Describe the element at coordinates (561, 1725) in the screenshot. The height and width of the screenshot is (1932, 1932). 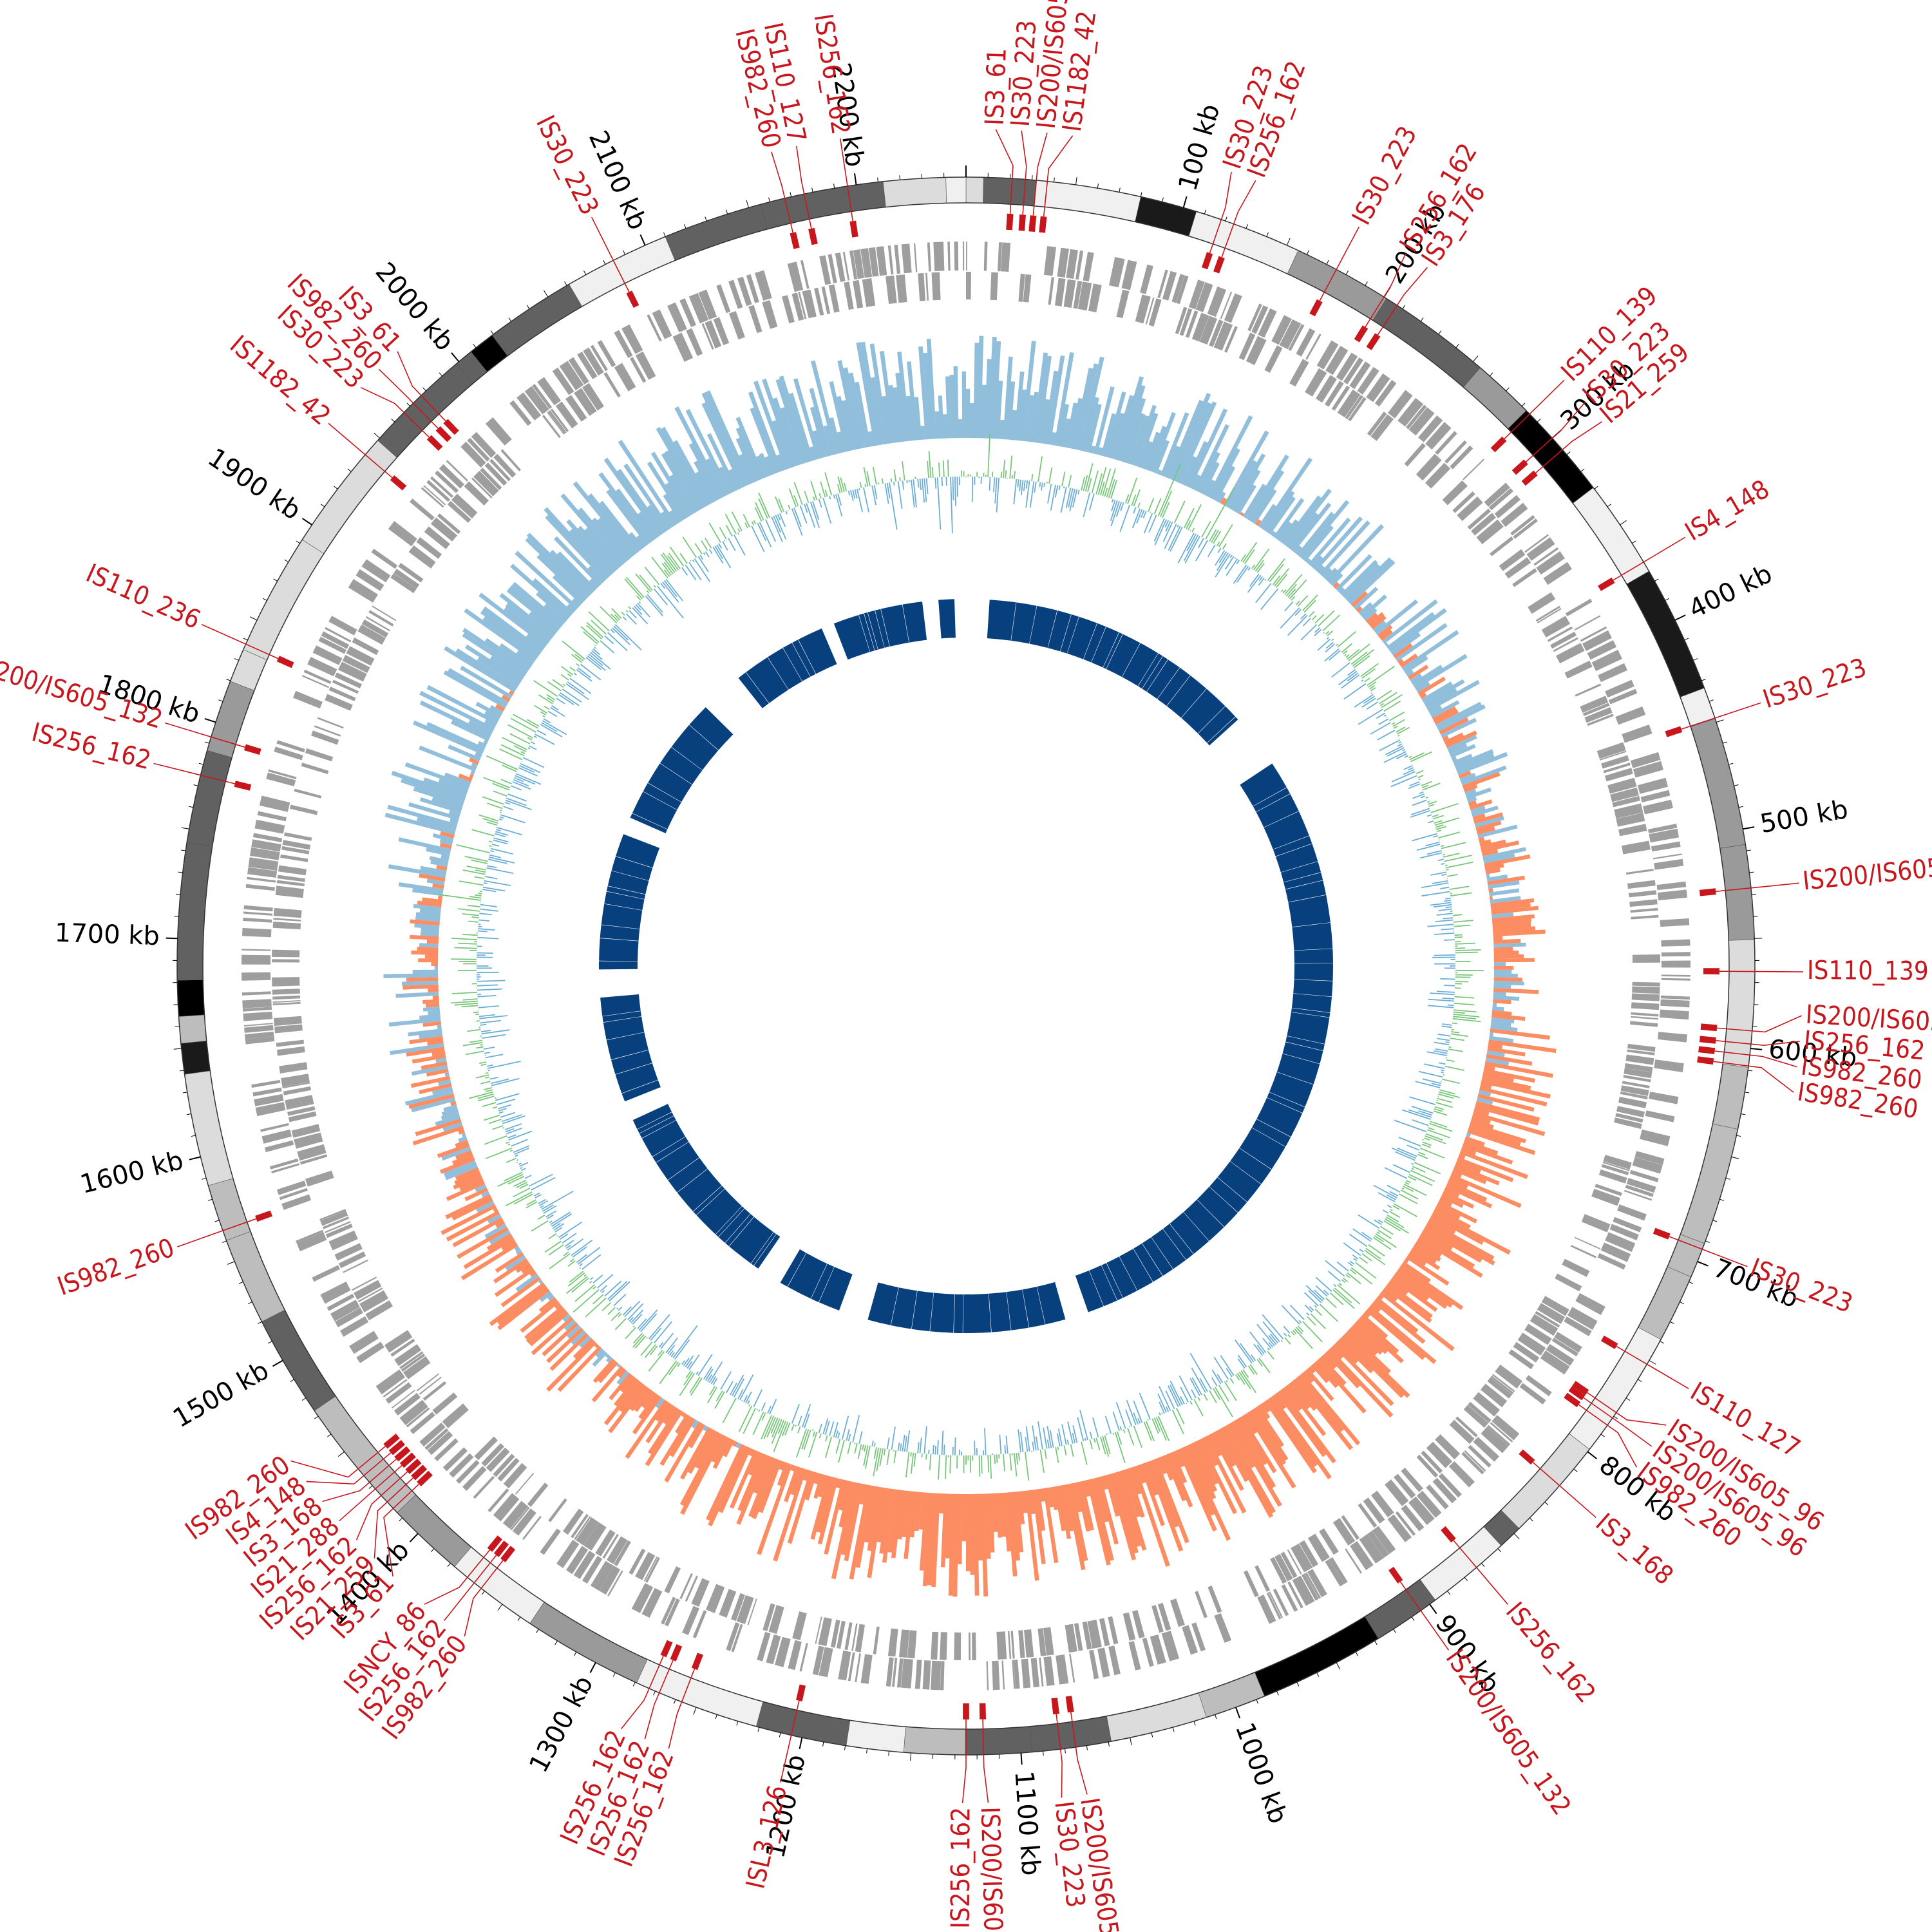
I see `scale-label: 1300 kb` at that location.